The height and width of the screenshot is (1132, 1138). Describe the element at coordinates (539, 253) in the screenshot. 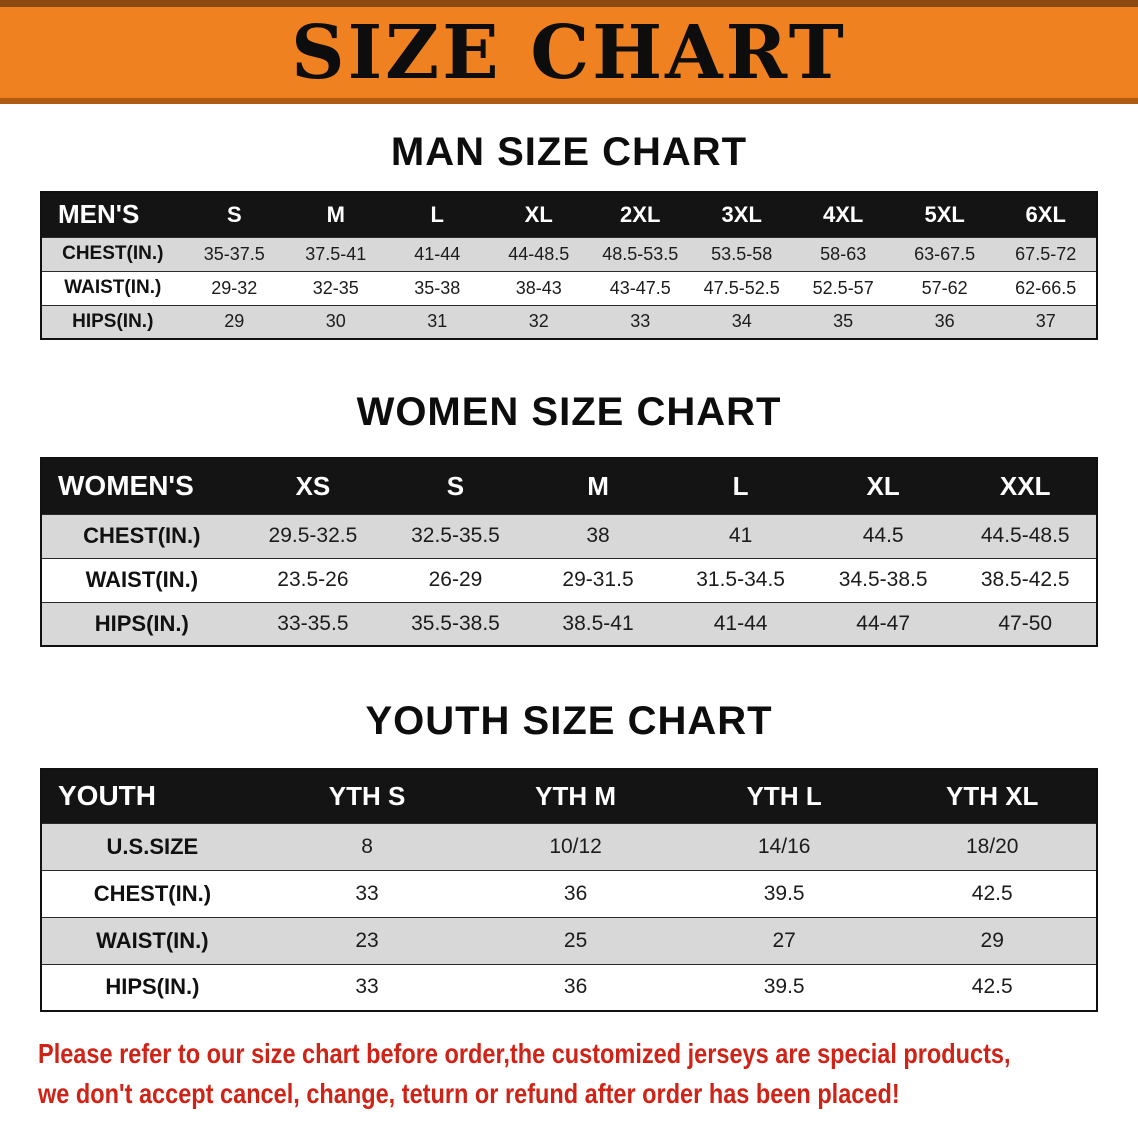

I see `size-value: 44-48.5` at that location.